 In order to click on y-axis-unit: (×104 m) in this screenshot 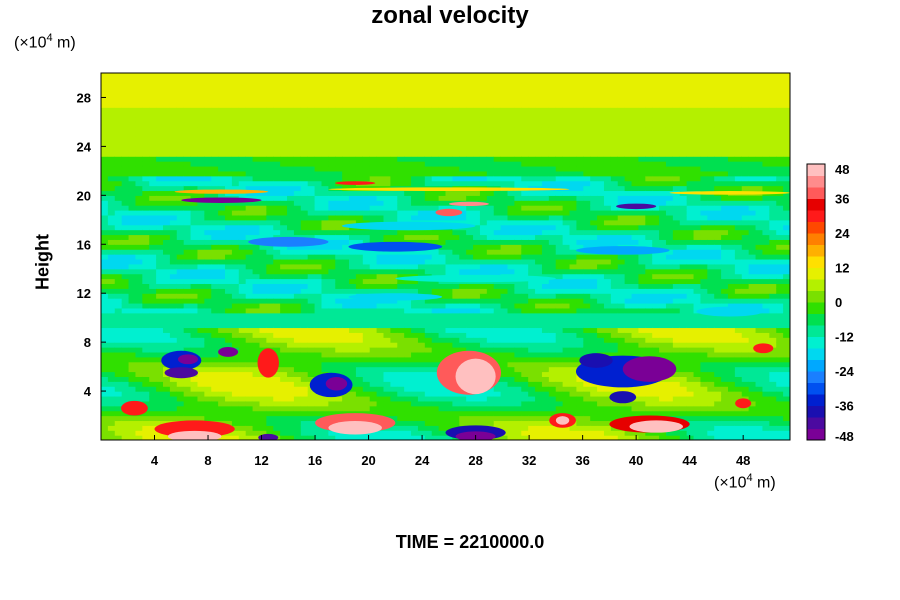, I will do `click(45, 42)`.